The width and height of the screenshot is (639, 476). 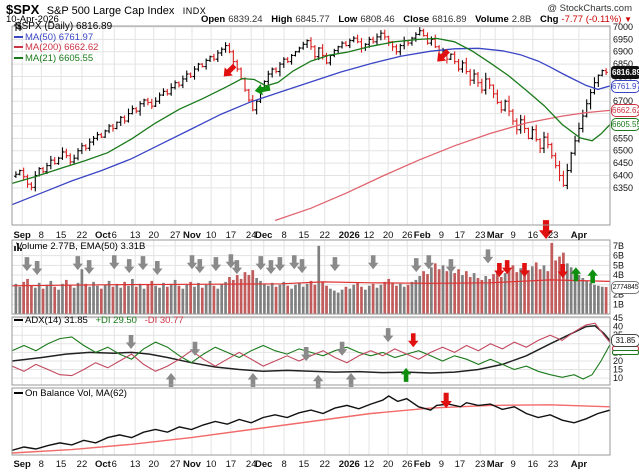 I want to click on plus-di-marker, so click(x=625, y=352).